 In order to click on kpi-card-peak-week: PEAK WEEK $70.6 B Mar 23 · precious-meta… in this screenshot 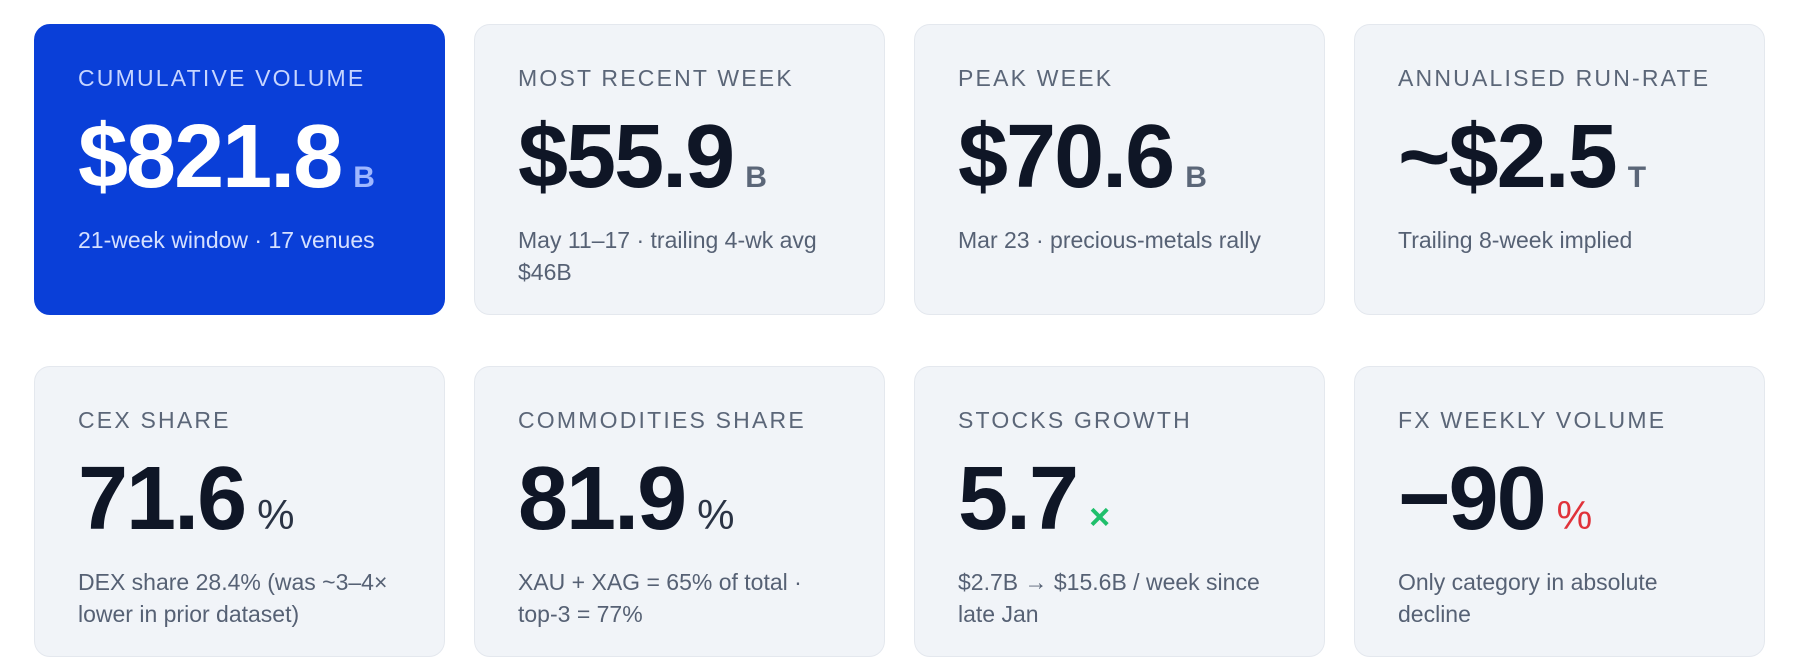, I will do `click(1119, 169)`.